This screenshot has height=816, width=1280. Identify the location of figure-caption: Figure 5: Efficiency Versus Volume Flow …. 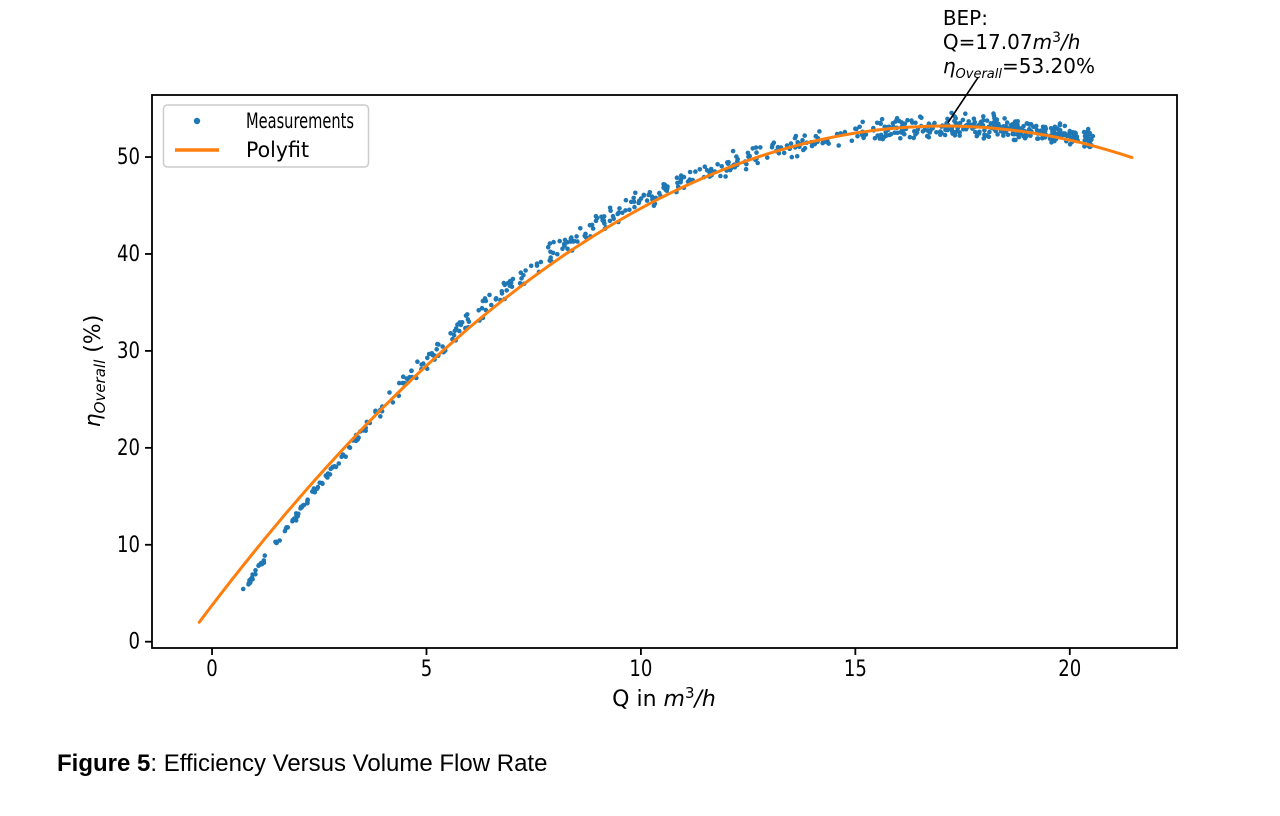
(302, 764).